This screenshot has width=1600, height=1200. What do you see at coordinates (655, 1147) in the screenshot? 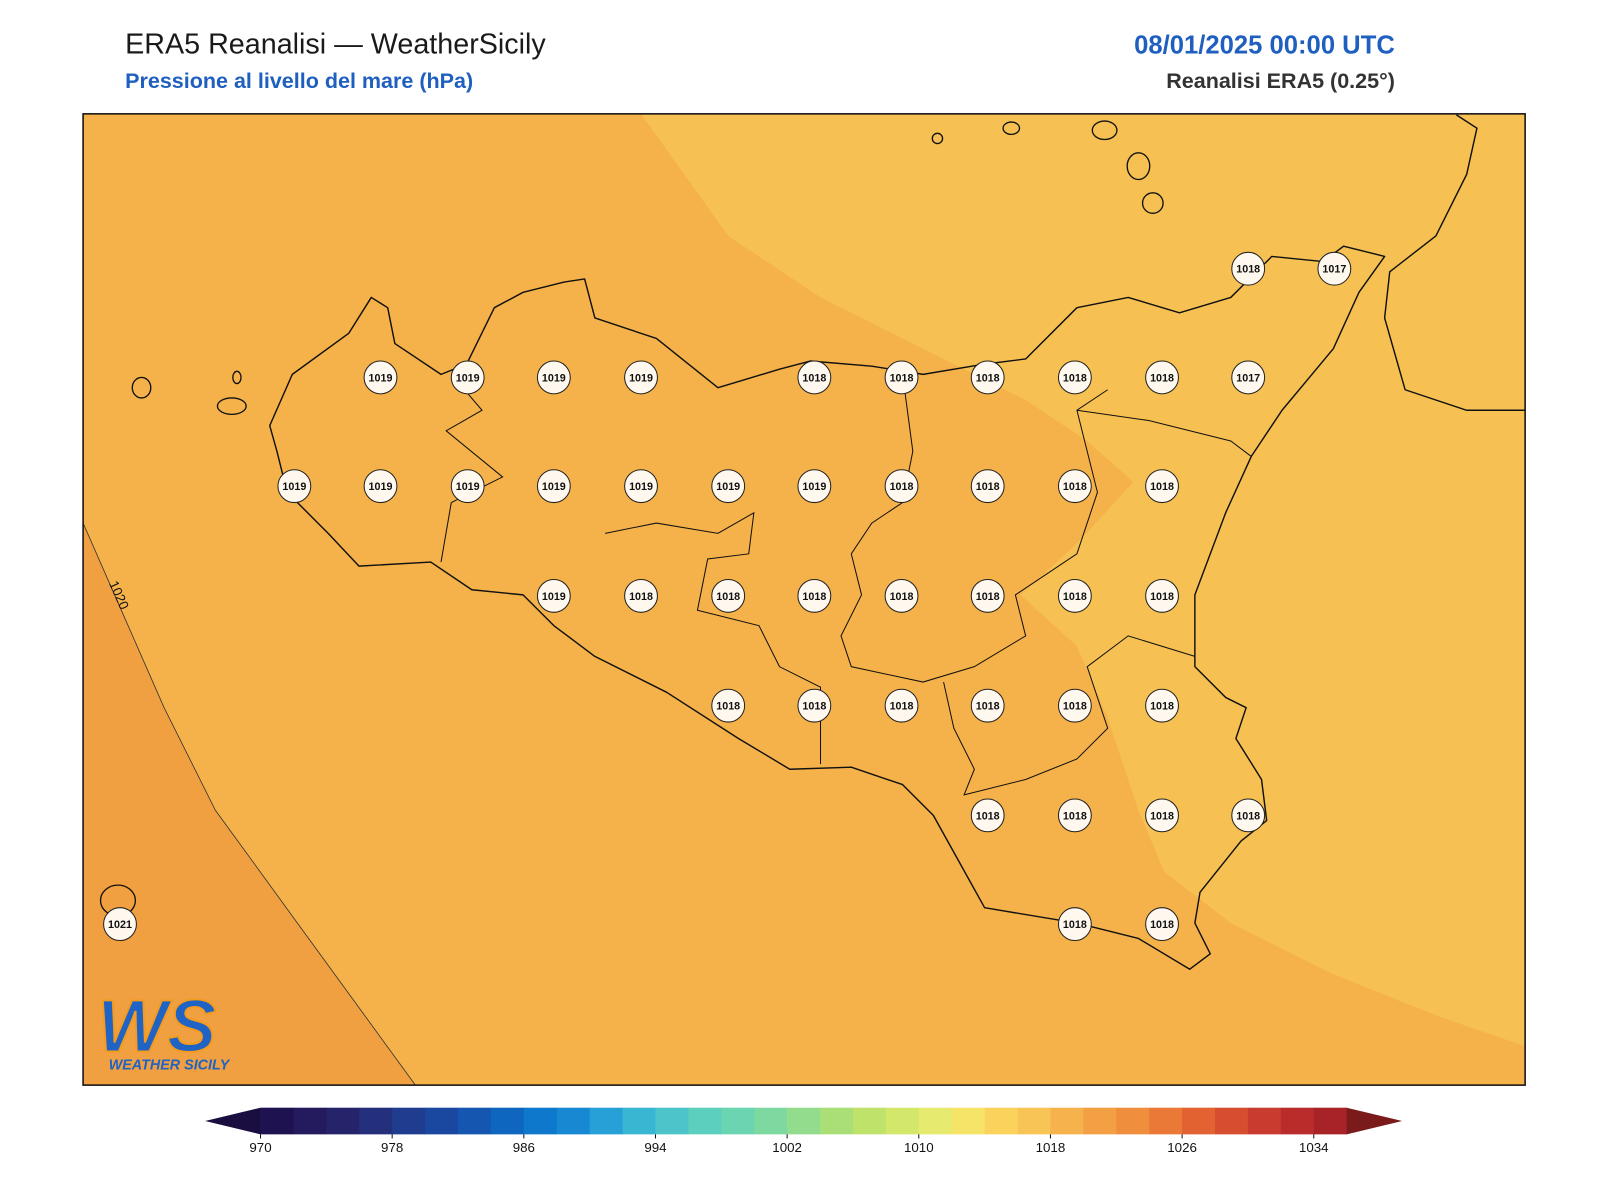
I see `colorbar-tick-label: 994` at bounding box center [655, 1147].